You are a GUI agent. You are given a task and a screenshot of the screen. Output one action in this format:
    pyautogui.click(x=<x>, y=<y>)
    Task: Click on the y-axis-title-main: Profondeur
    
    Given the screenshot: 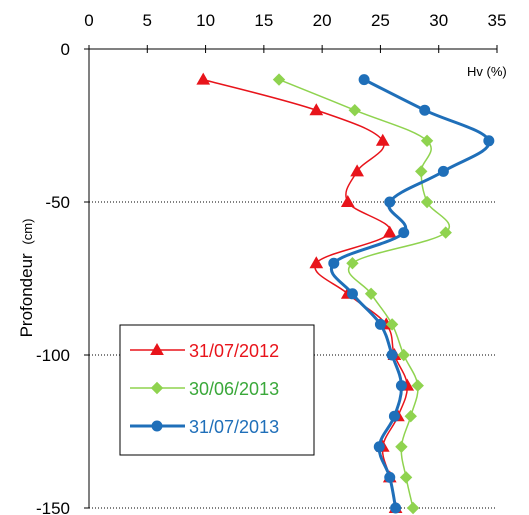 What is the action you would take?
    pyautogui.click(x=26, y=295)
    